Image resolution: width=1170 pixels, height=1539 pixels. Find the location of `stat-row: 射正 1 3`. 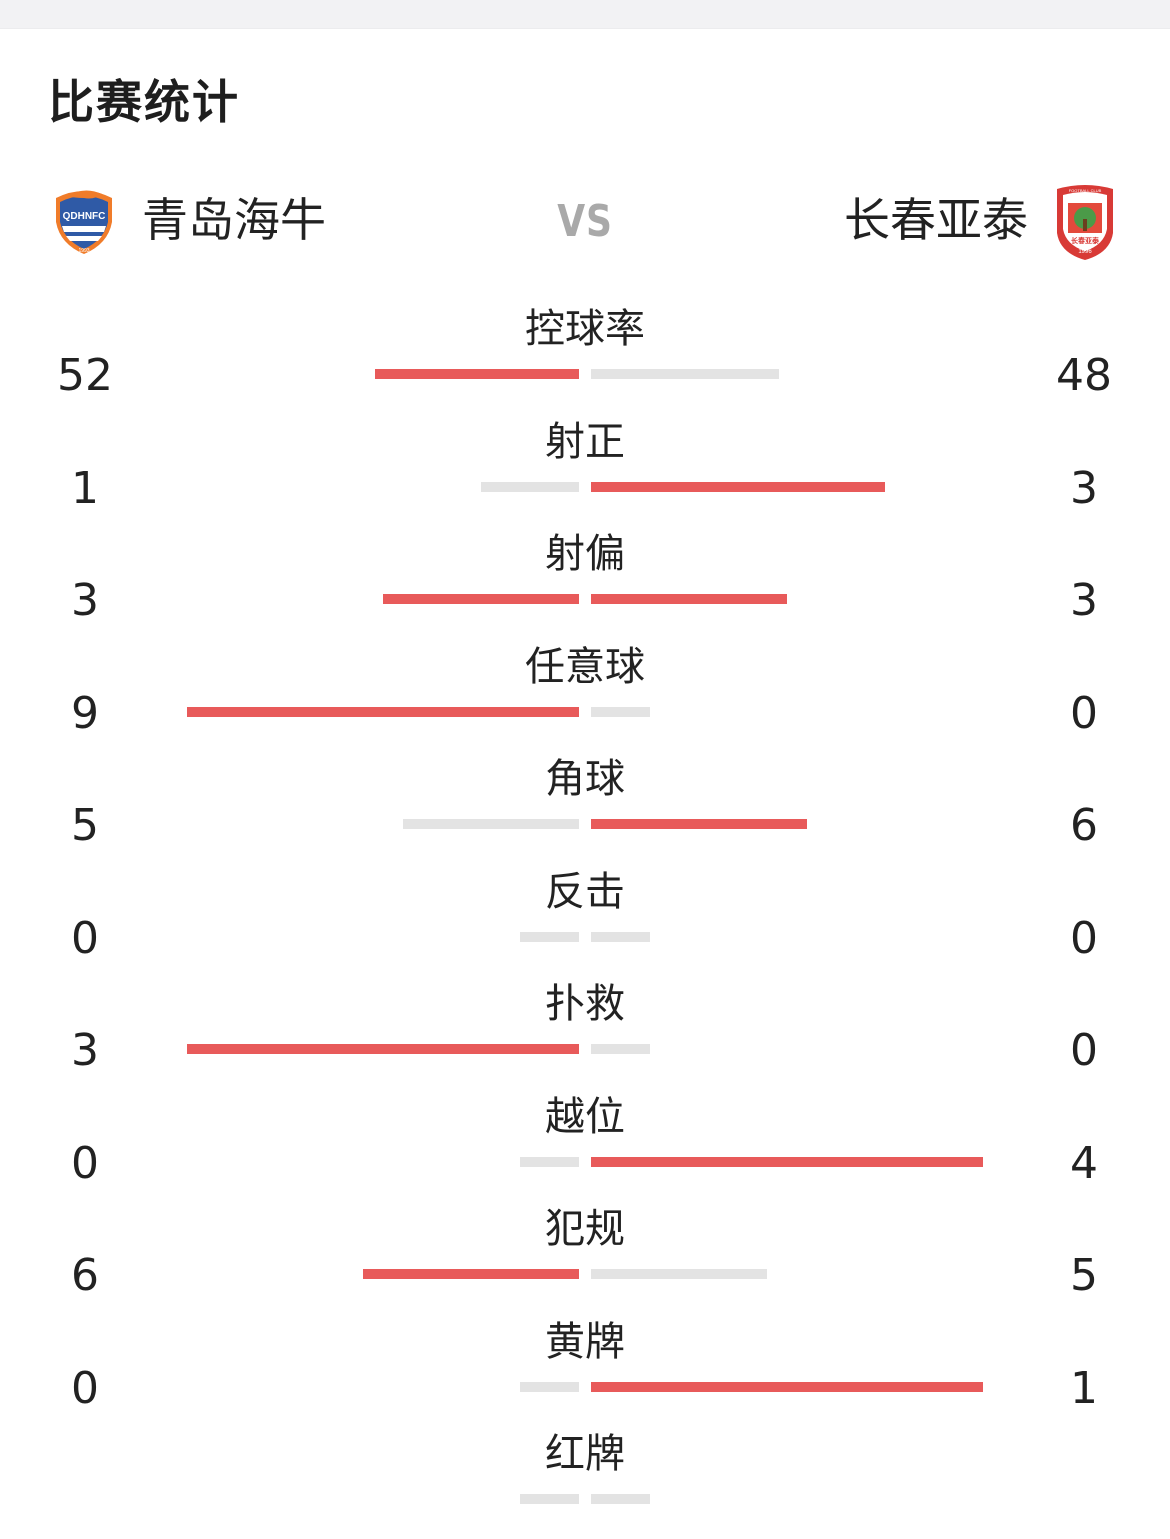

stat-row: 射正 1 3 is located at coordinates (585, 471).